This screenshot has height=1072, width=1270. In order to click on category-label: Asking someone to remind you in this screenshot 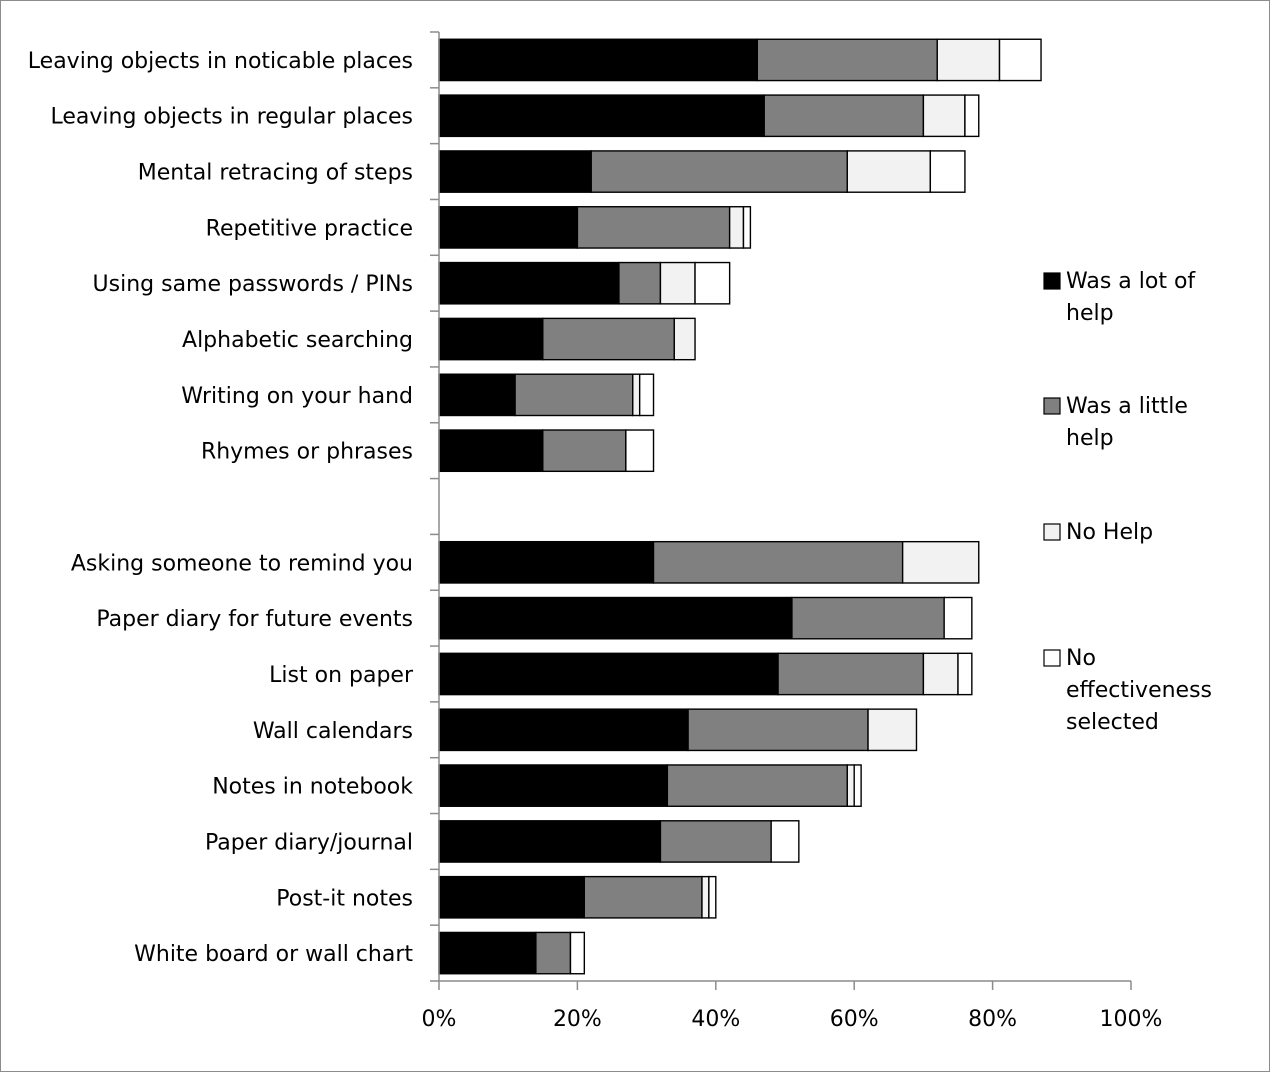, I will do `click(242, 563)`.